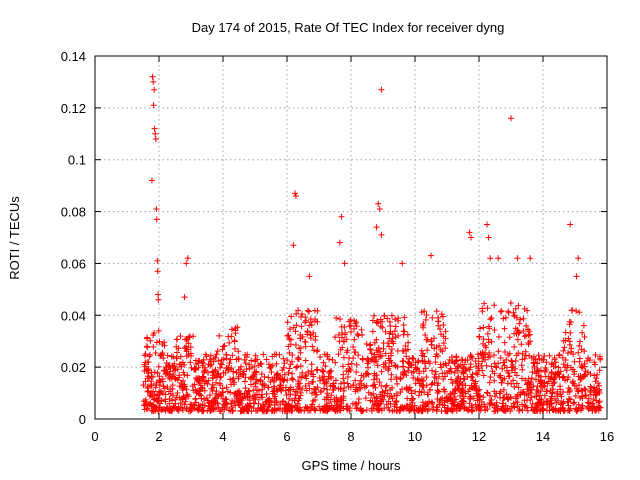 This screenshot has width=640, height=480. What do you see at coordinates (479, 436) in the screenshot?
I see `x-tick-label: 12` at bounding box center [479, 436].